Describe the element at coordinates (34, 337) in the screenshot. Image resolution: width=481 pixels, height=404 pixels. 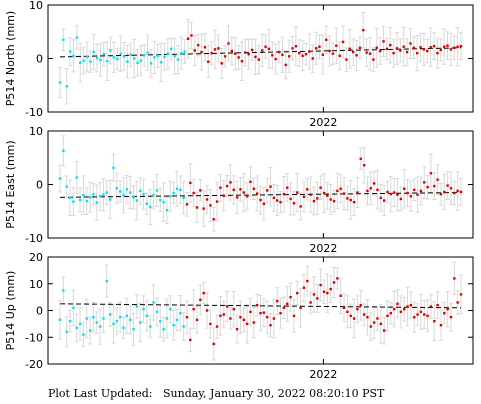
I see `y-tick-label: -10` at that location.